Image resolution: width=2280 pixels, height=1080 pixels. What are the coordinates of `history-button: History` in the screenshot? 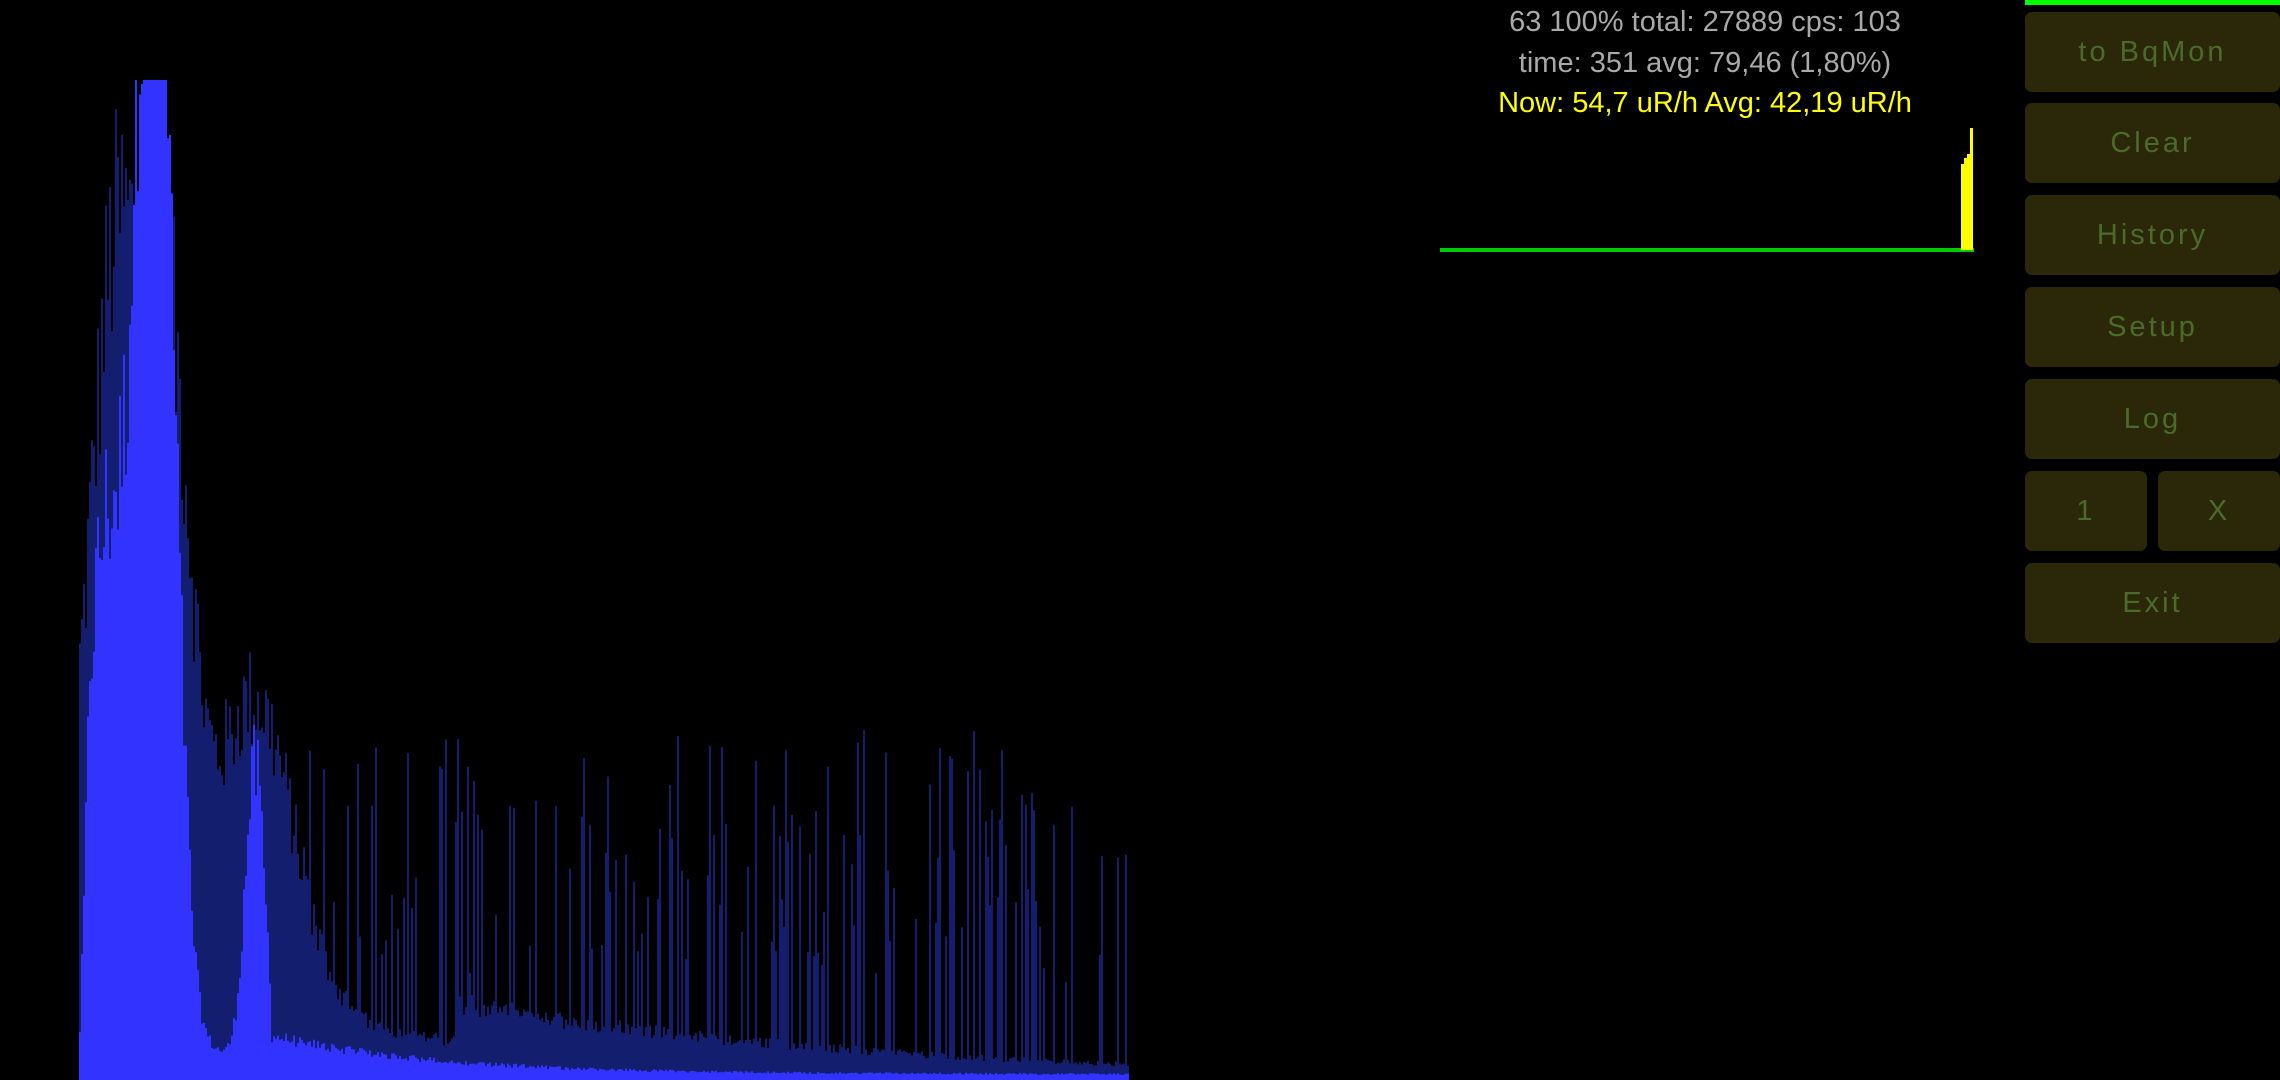 It's located at (2152, 235).